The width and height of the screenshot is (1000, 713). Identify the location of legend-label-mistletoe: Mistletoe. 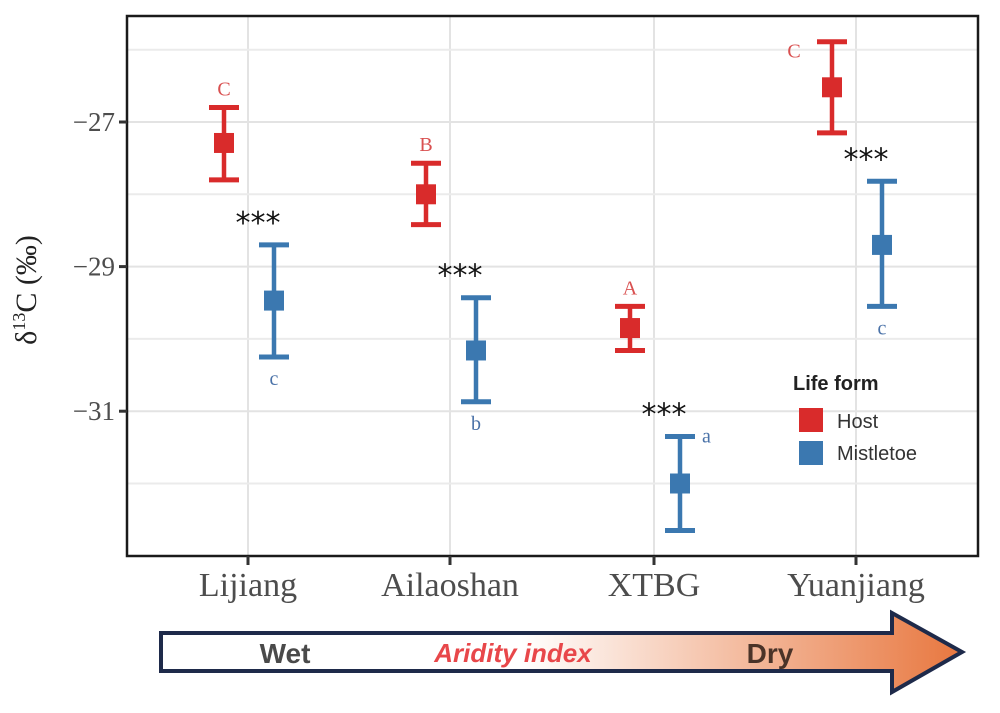
(877, 454).